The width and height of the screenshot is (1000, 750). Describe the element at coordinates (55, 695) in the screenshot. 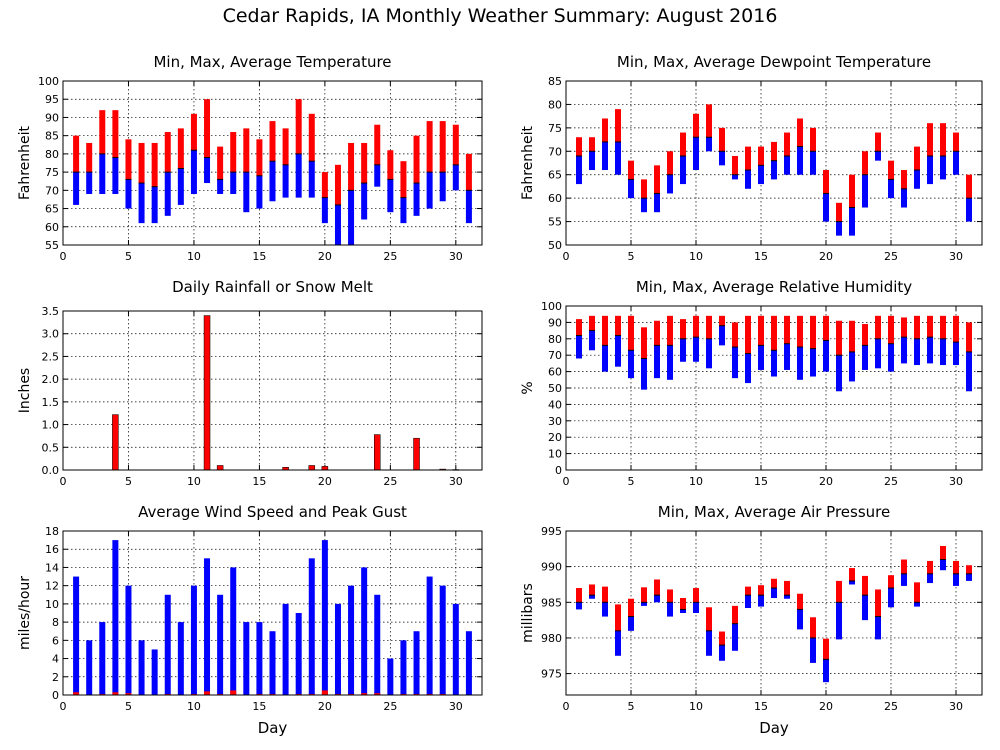

I see `y-tick-label: 0` at that location.